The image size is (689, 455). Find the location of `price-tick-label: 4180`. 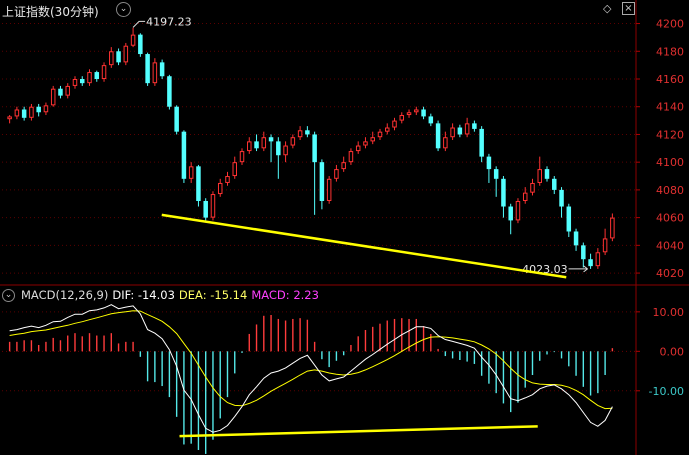

price-tick-label: 4180 is located at coordinates (670, 51).